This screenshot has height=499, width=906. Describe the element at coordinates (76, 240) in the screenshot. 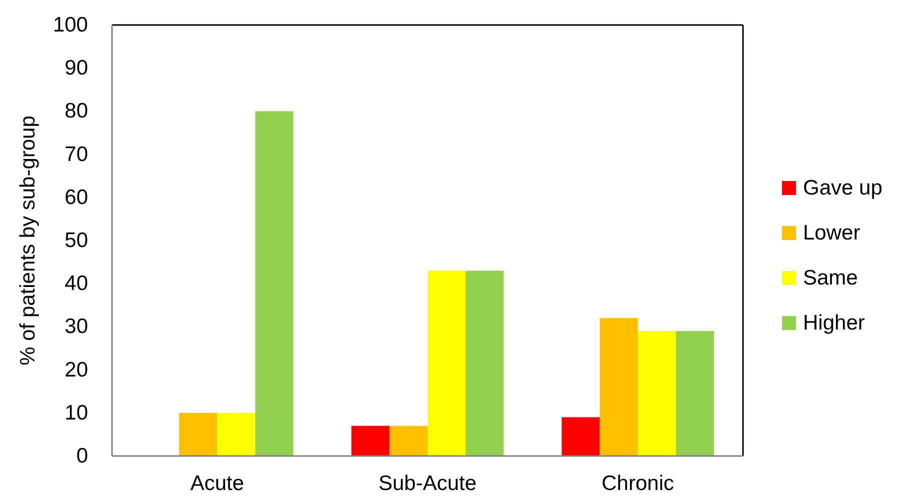

I see `y-tick-label: 50` at that location.